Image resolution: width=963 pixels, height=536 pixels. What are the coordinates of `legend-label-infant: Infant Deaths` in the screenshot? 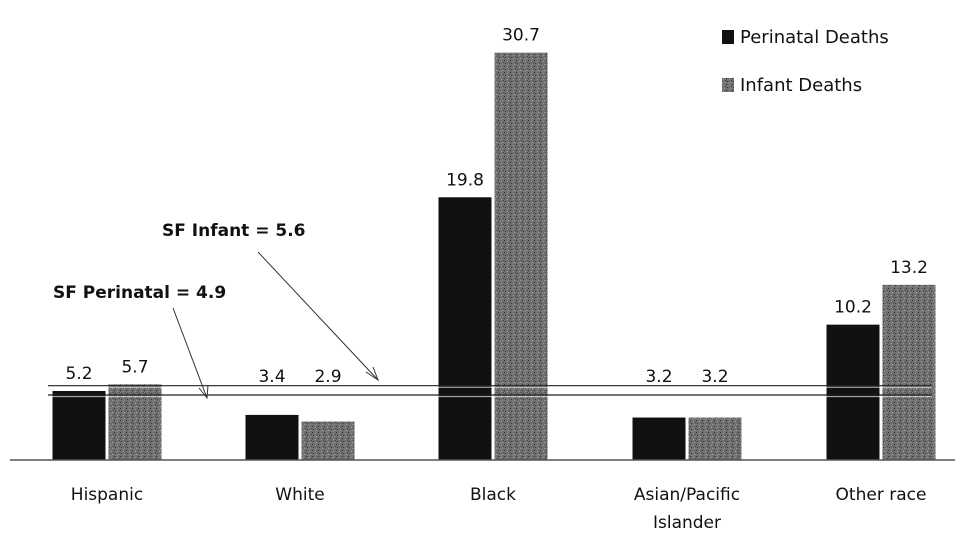 It's located at (801, 85).